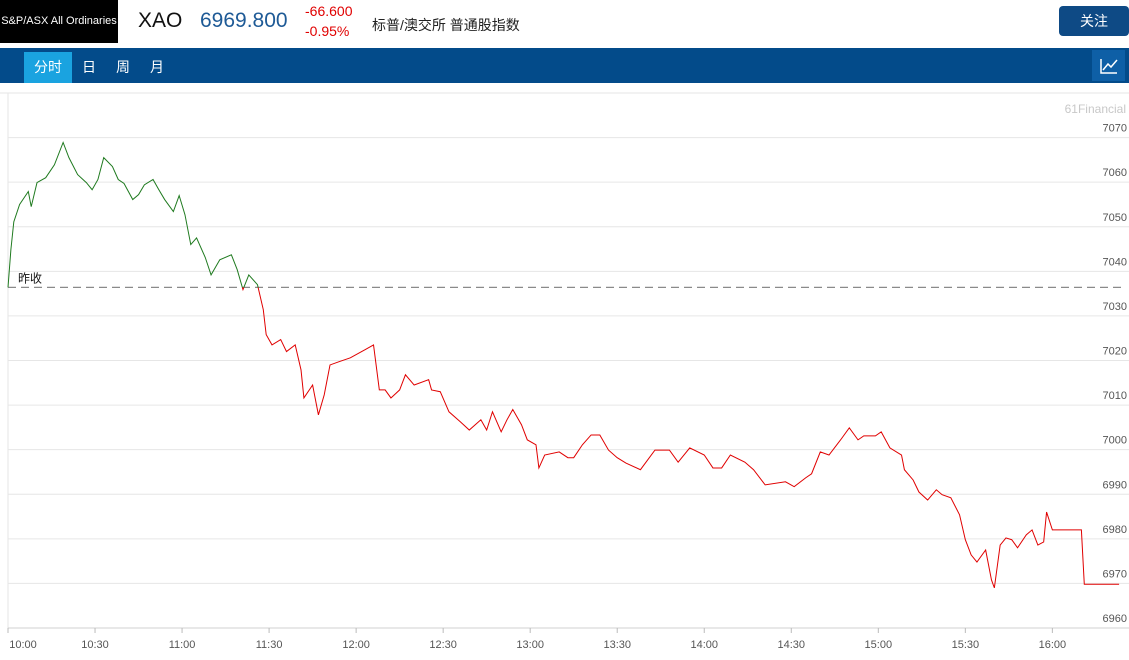 The image size is (1129, 660). I want to click on y-tick-label: 6960, so click(1115, 619).